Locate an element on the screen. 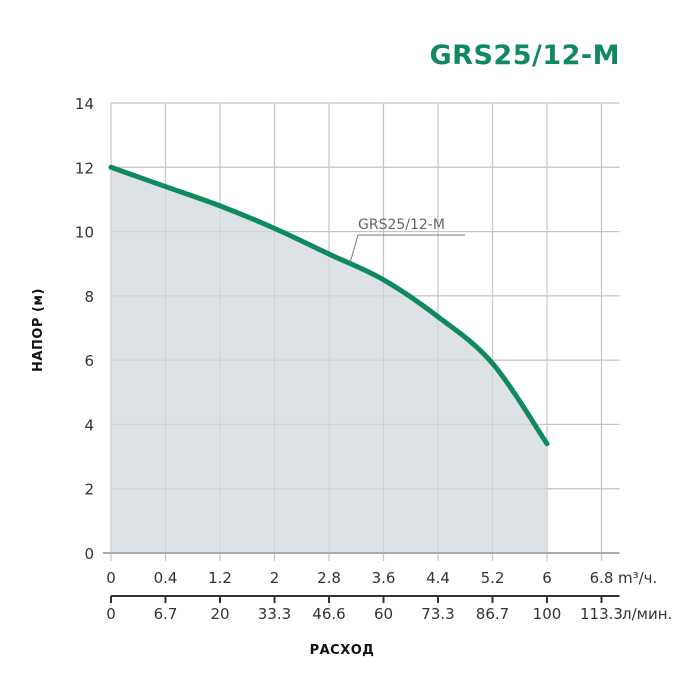 The height and width of the screenshot is (688, 700). x-axis-title: РАСХОД is located at coordinates (342, 650).